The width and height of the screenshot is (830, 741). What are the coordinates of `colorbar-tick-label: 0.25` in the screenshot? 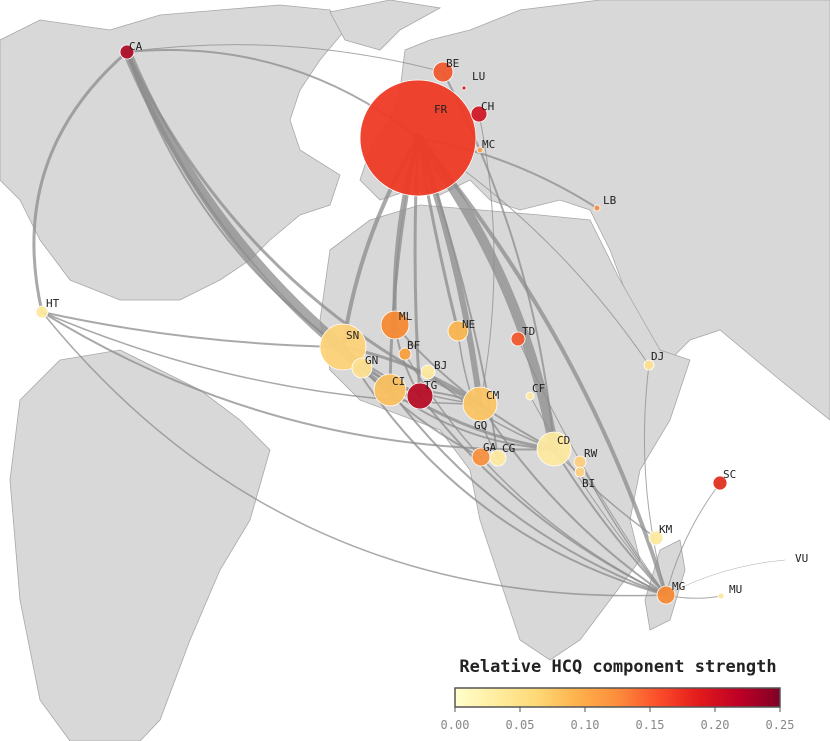 It's located at (780, 725).